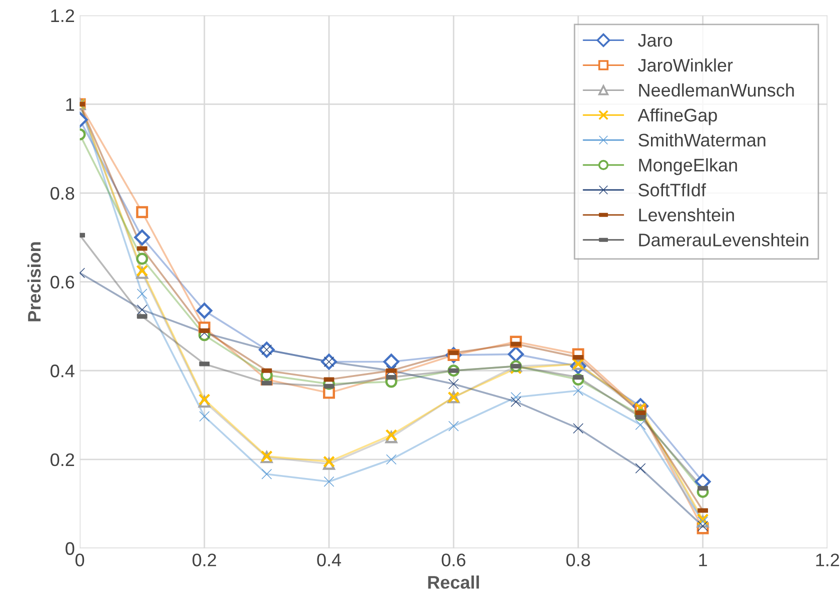 The height and width of the screenshot is (616, 840). What do you see at coordinates (62, 15) in the screenshot?
I see `y-tick-label: 1.2` at bounding box center [62, 15].